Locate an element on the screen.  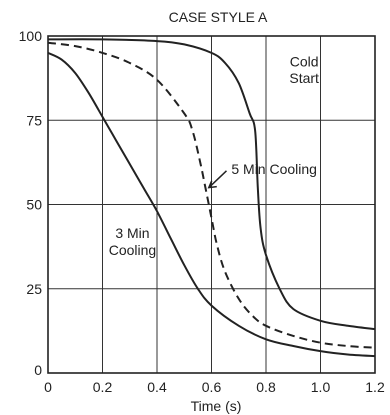
y-tick-label: 75 is located at coordinates (34, 120).